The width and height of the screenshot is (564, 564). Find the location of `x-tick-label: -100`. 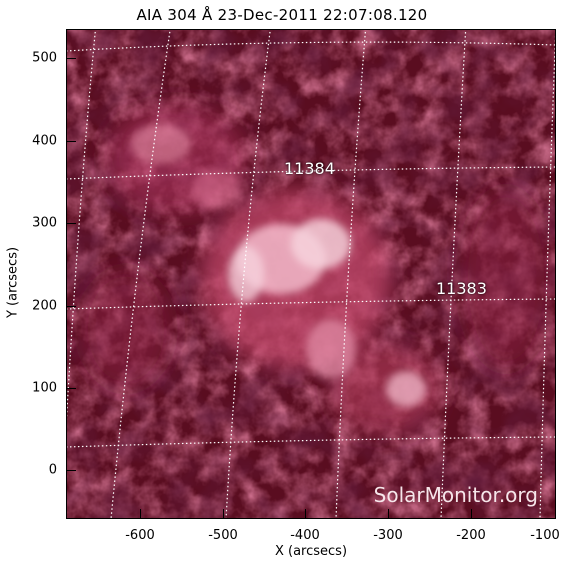

x-tick-label: -100 is located at coordinates (545, 535).